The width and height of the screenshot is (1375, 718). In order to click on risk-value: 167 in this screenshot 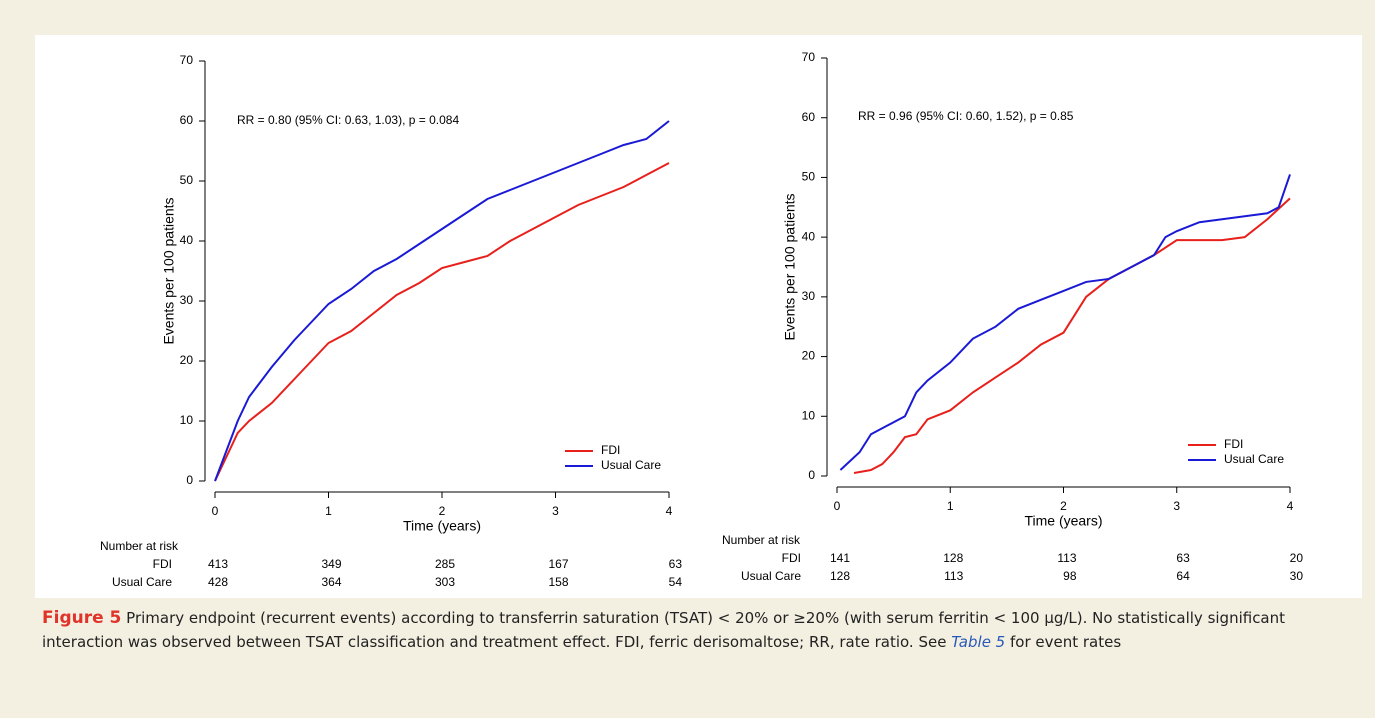, I will do `click(558, 564)`.